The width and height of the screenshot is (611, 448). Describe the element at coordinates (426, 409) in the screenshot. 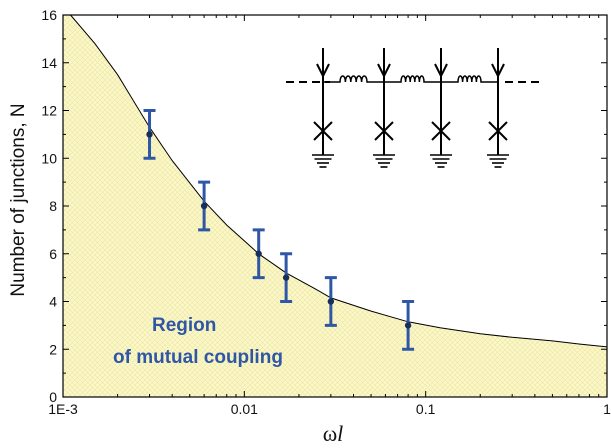

I see `x-tick-label: 0.1` at that location.